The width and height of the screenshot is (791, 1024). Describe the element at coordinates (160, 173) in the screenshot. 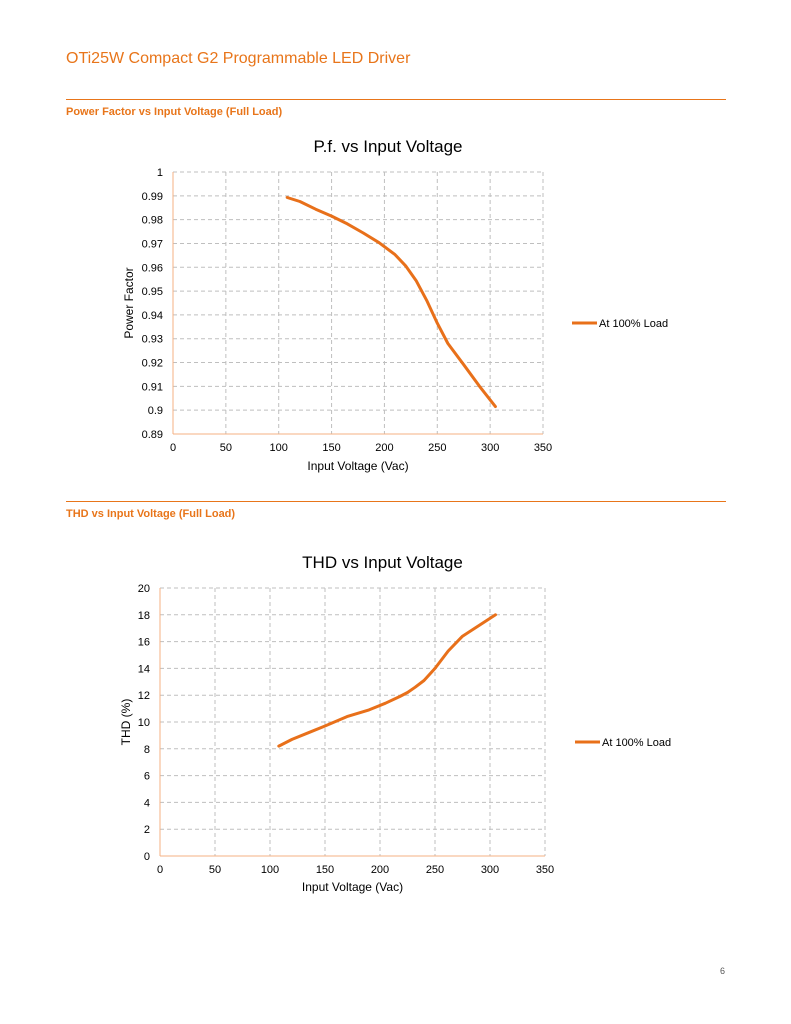

I see `y-tick-label: 1` at that location.